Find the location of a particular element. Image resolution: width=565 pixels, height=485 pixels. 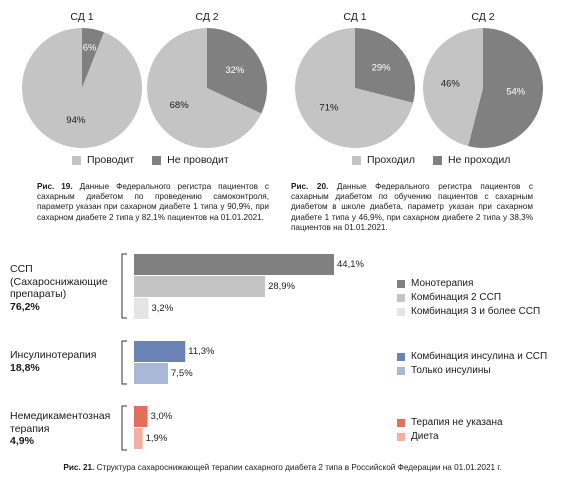

legend-tolko-insuliny: Только инсулины is located at coordinates (444, 370).